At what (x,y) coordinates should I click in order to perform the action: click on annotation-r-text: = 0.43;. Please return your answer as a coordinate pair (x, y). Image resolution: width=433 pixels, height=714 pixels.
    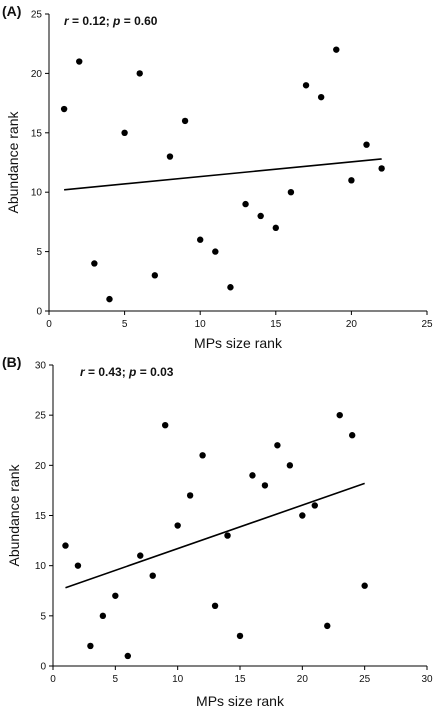
    Looking at the image, I should click on (107, 372).